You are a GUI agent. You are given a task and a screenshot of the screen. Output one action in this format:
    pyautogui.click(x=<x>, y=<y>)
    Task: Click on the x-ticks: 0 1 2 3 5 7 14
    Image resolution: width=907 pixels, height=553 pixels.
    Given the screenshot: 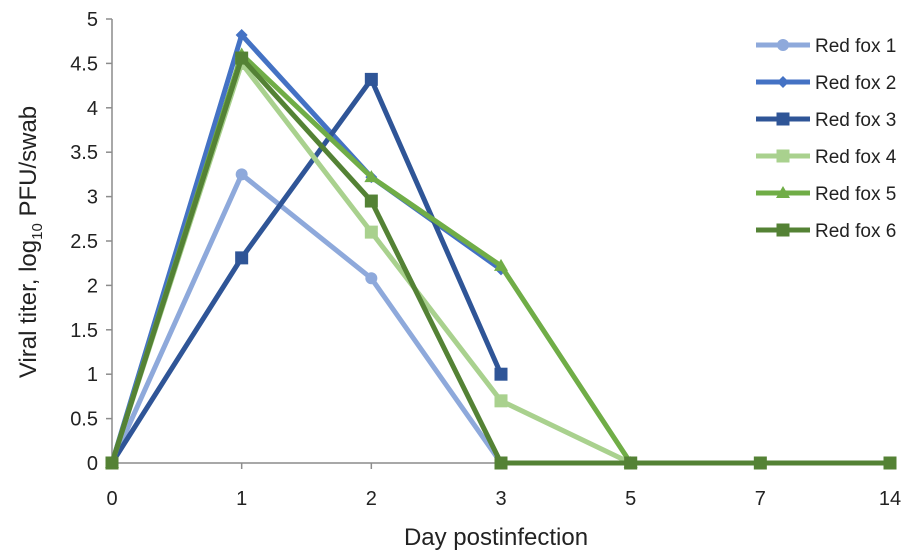 What is the action you would take?
    pyautogui.click(x=503, y=486)
    